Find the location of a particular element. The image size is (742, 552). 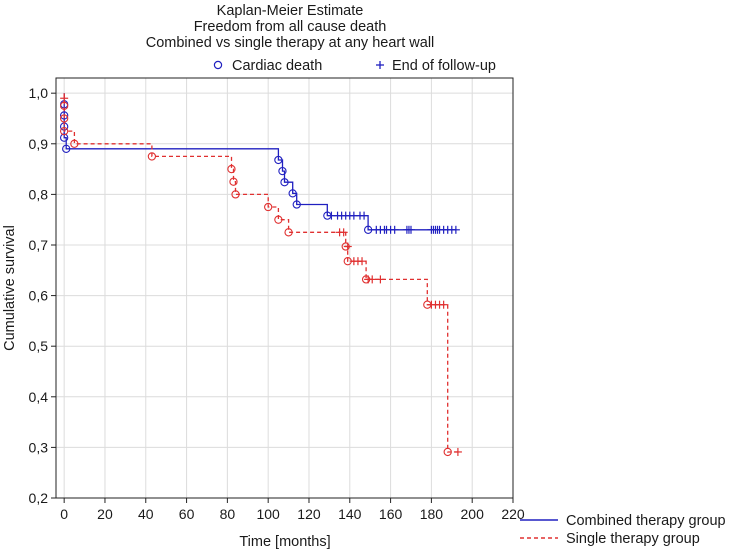

survival-curve is located at coordinates (259, 162).